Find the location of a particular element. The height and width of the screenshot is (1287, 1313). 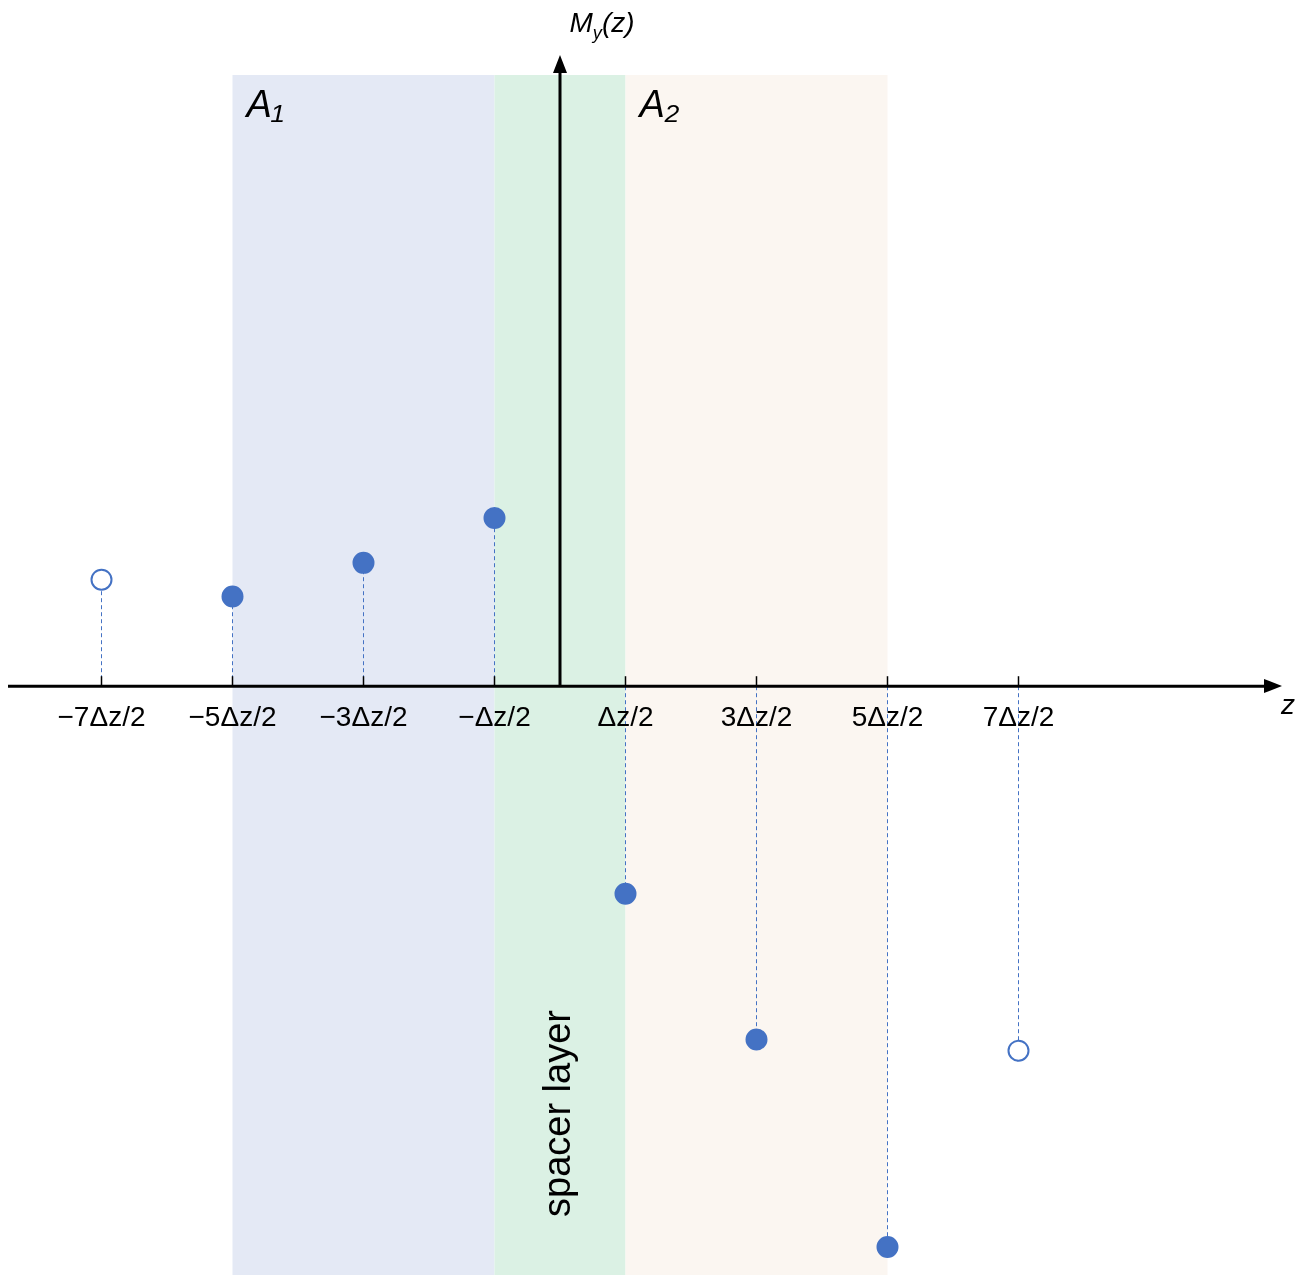

band-label: A₁ is located at coordinates (264, 103).